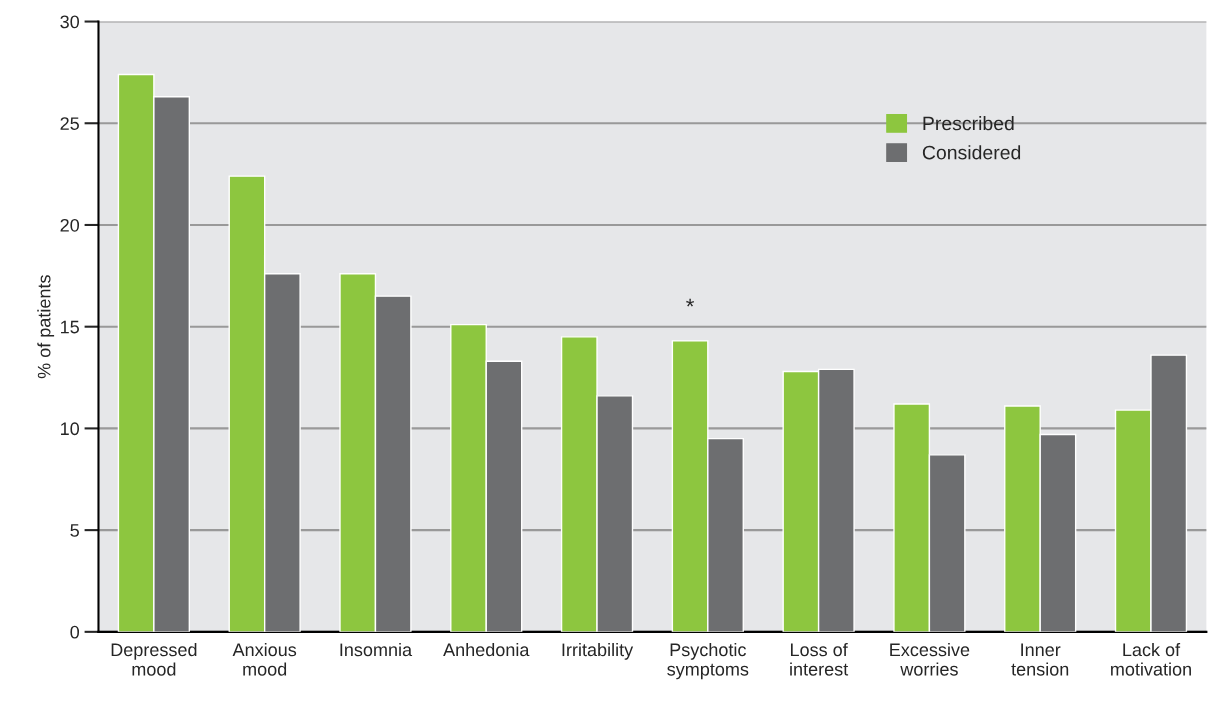  Describe the element at coordinates (70, 327) in the screenshot. I see `y-tick-label: 15` at that location.